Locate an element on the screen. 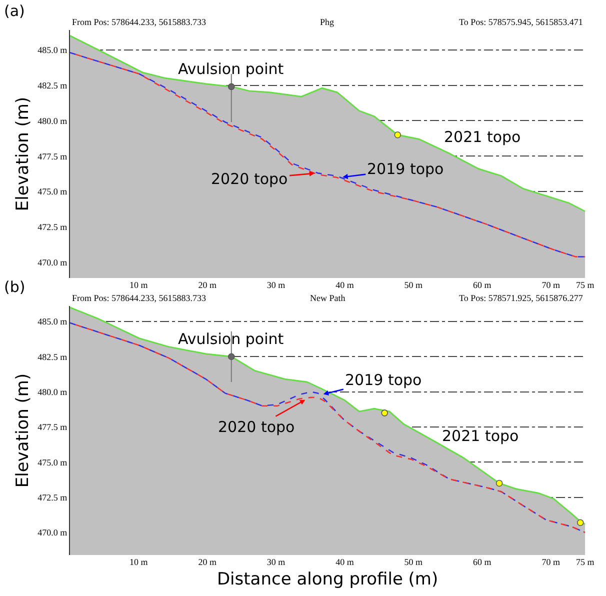  text: New Path is located at coordinates (328, 298).